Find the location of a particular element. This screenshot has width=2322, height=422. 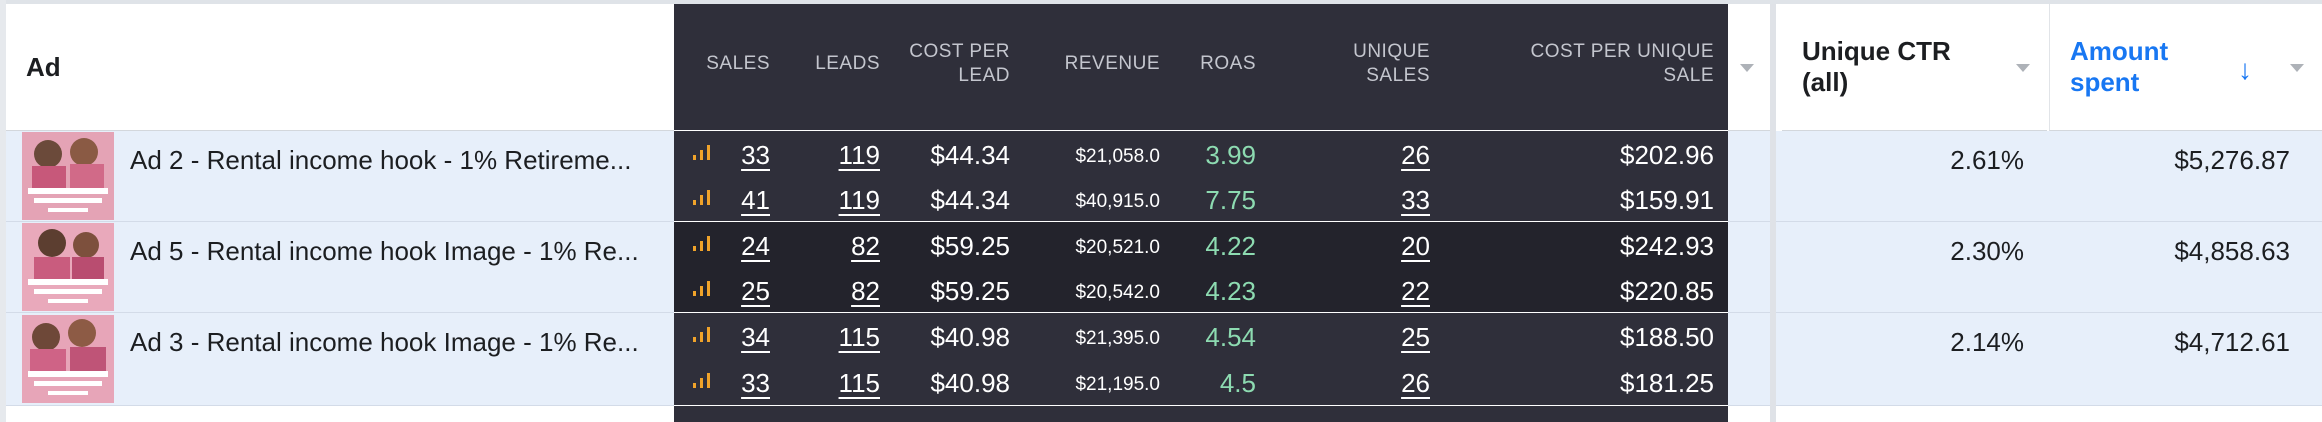

column-header-unique-sales: UNIQUE SALES is located at coordinates (1357, 64).